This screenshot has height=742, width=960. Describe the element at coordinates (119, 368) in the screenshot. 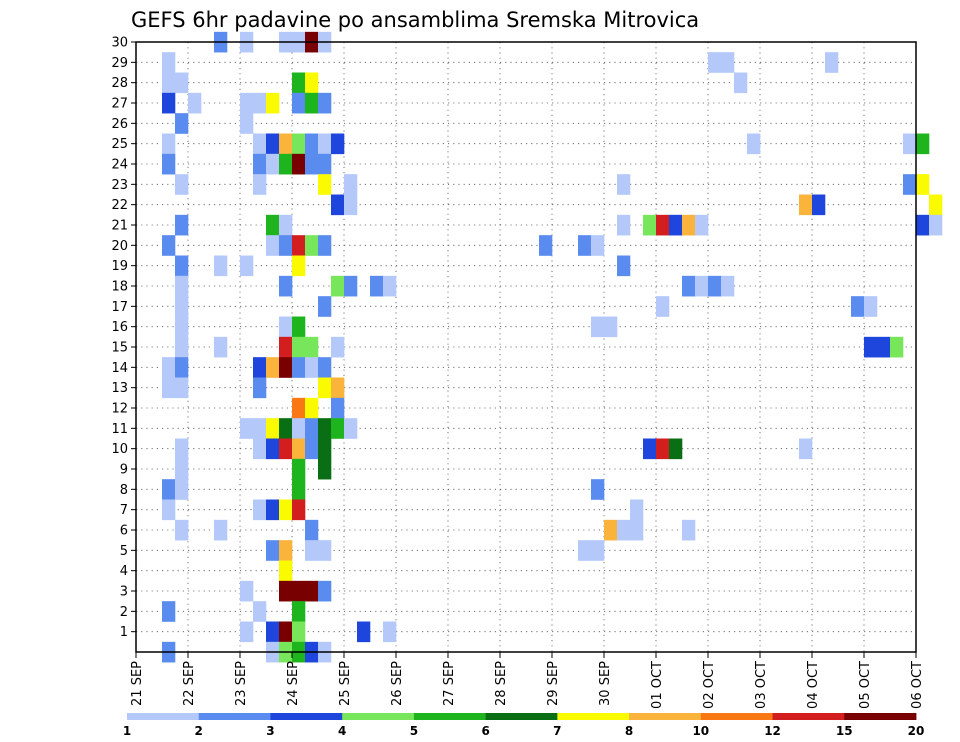

I see `y-tick-label: 14` at that location.